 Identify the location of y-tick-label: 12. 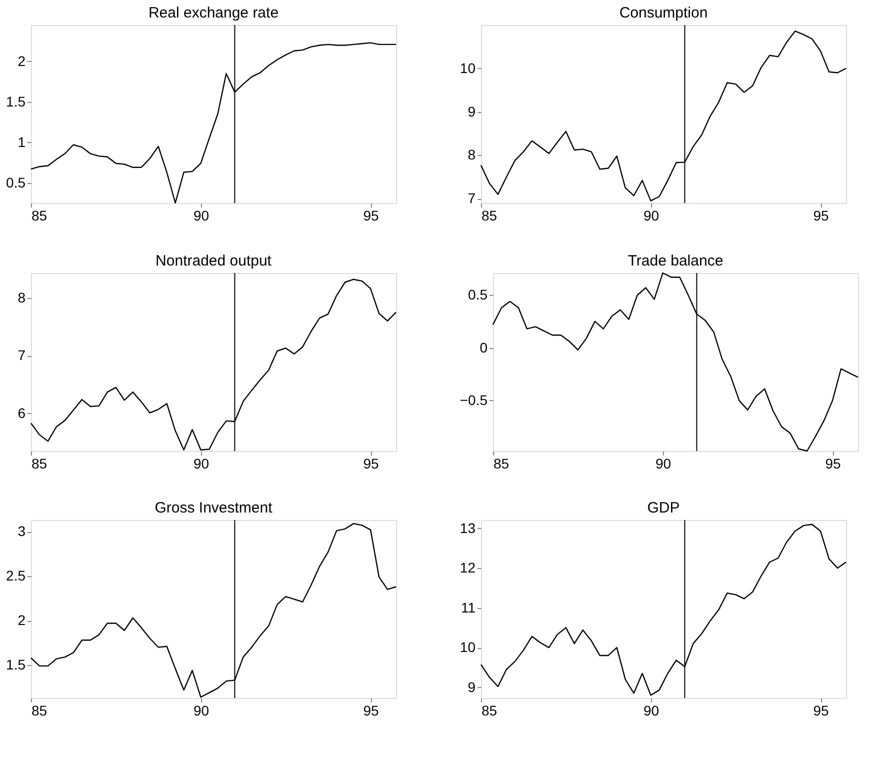
(468, 568).